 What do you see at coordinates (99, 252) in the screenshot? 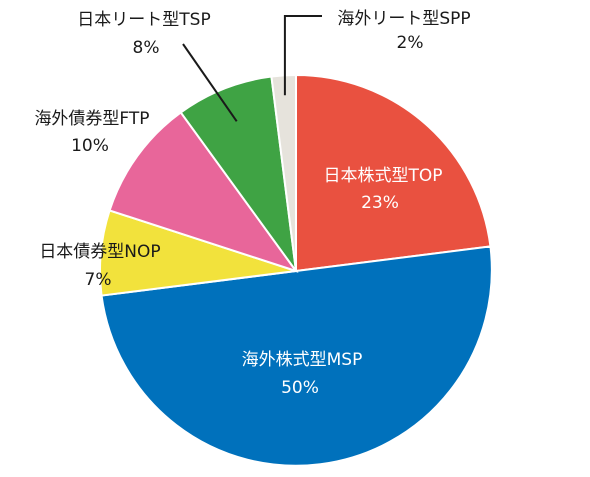
I see `slice-label-name: 日本債券型NOP` at bounding box center [99, 252].